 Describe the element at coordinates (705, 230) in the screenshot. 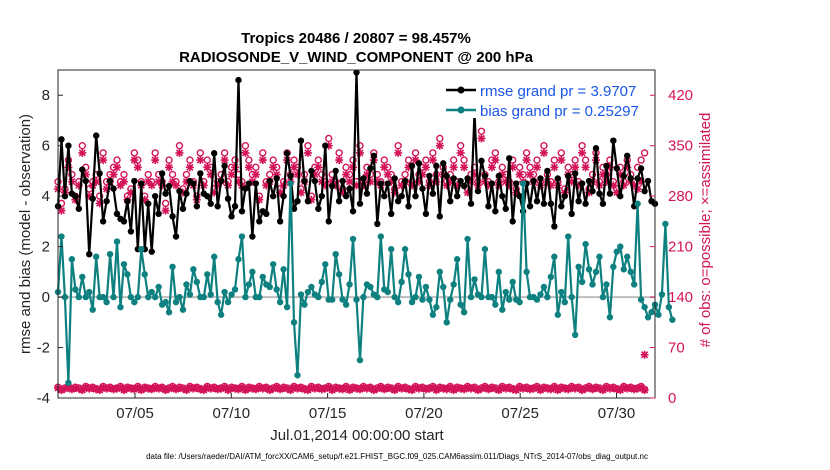

I see `y-axis-right-label: # of obs: o=possible; ×=assimilated` at that location.